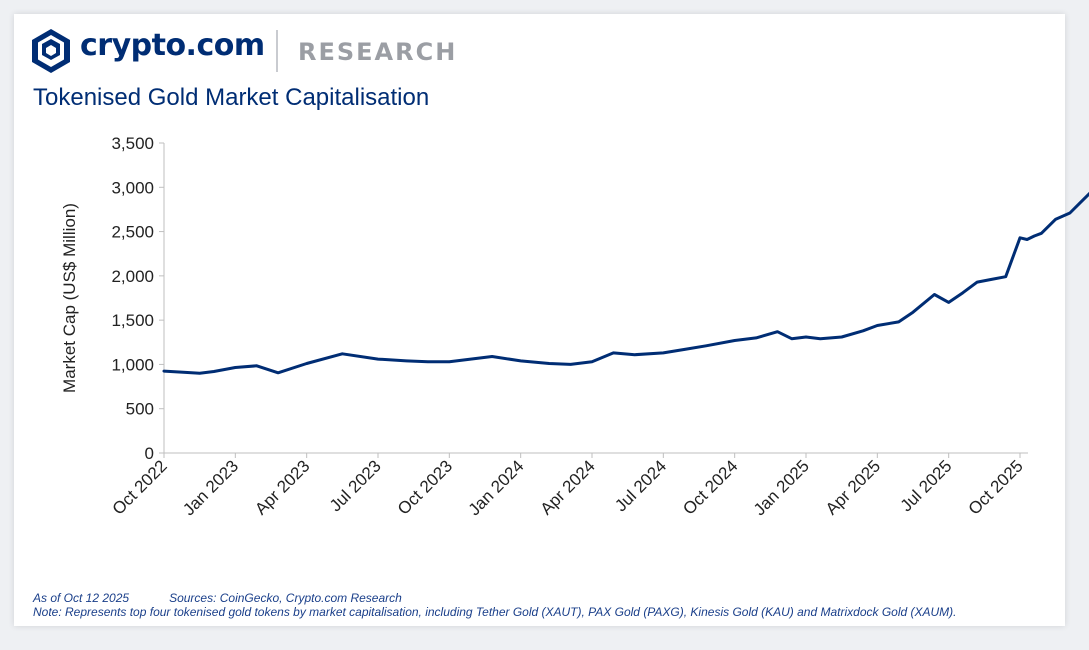  I want to click on x-tick-label: Jul 2024, so click(640, 485).